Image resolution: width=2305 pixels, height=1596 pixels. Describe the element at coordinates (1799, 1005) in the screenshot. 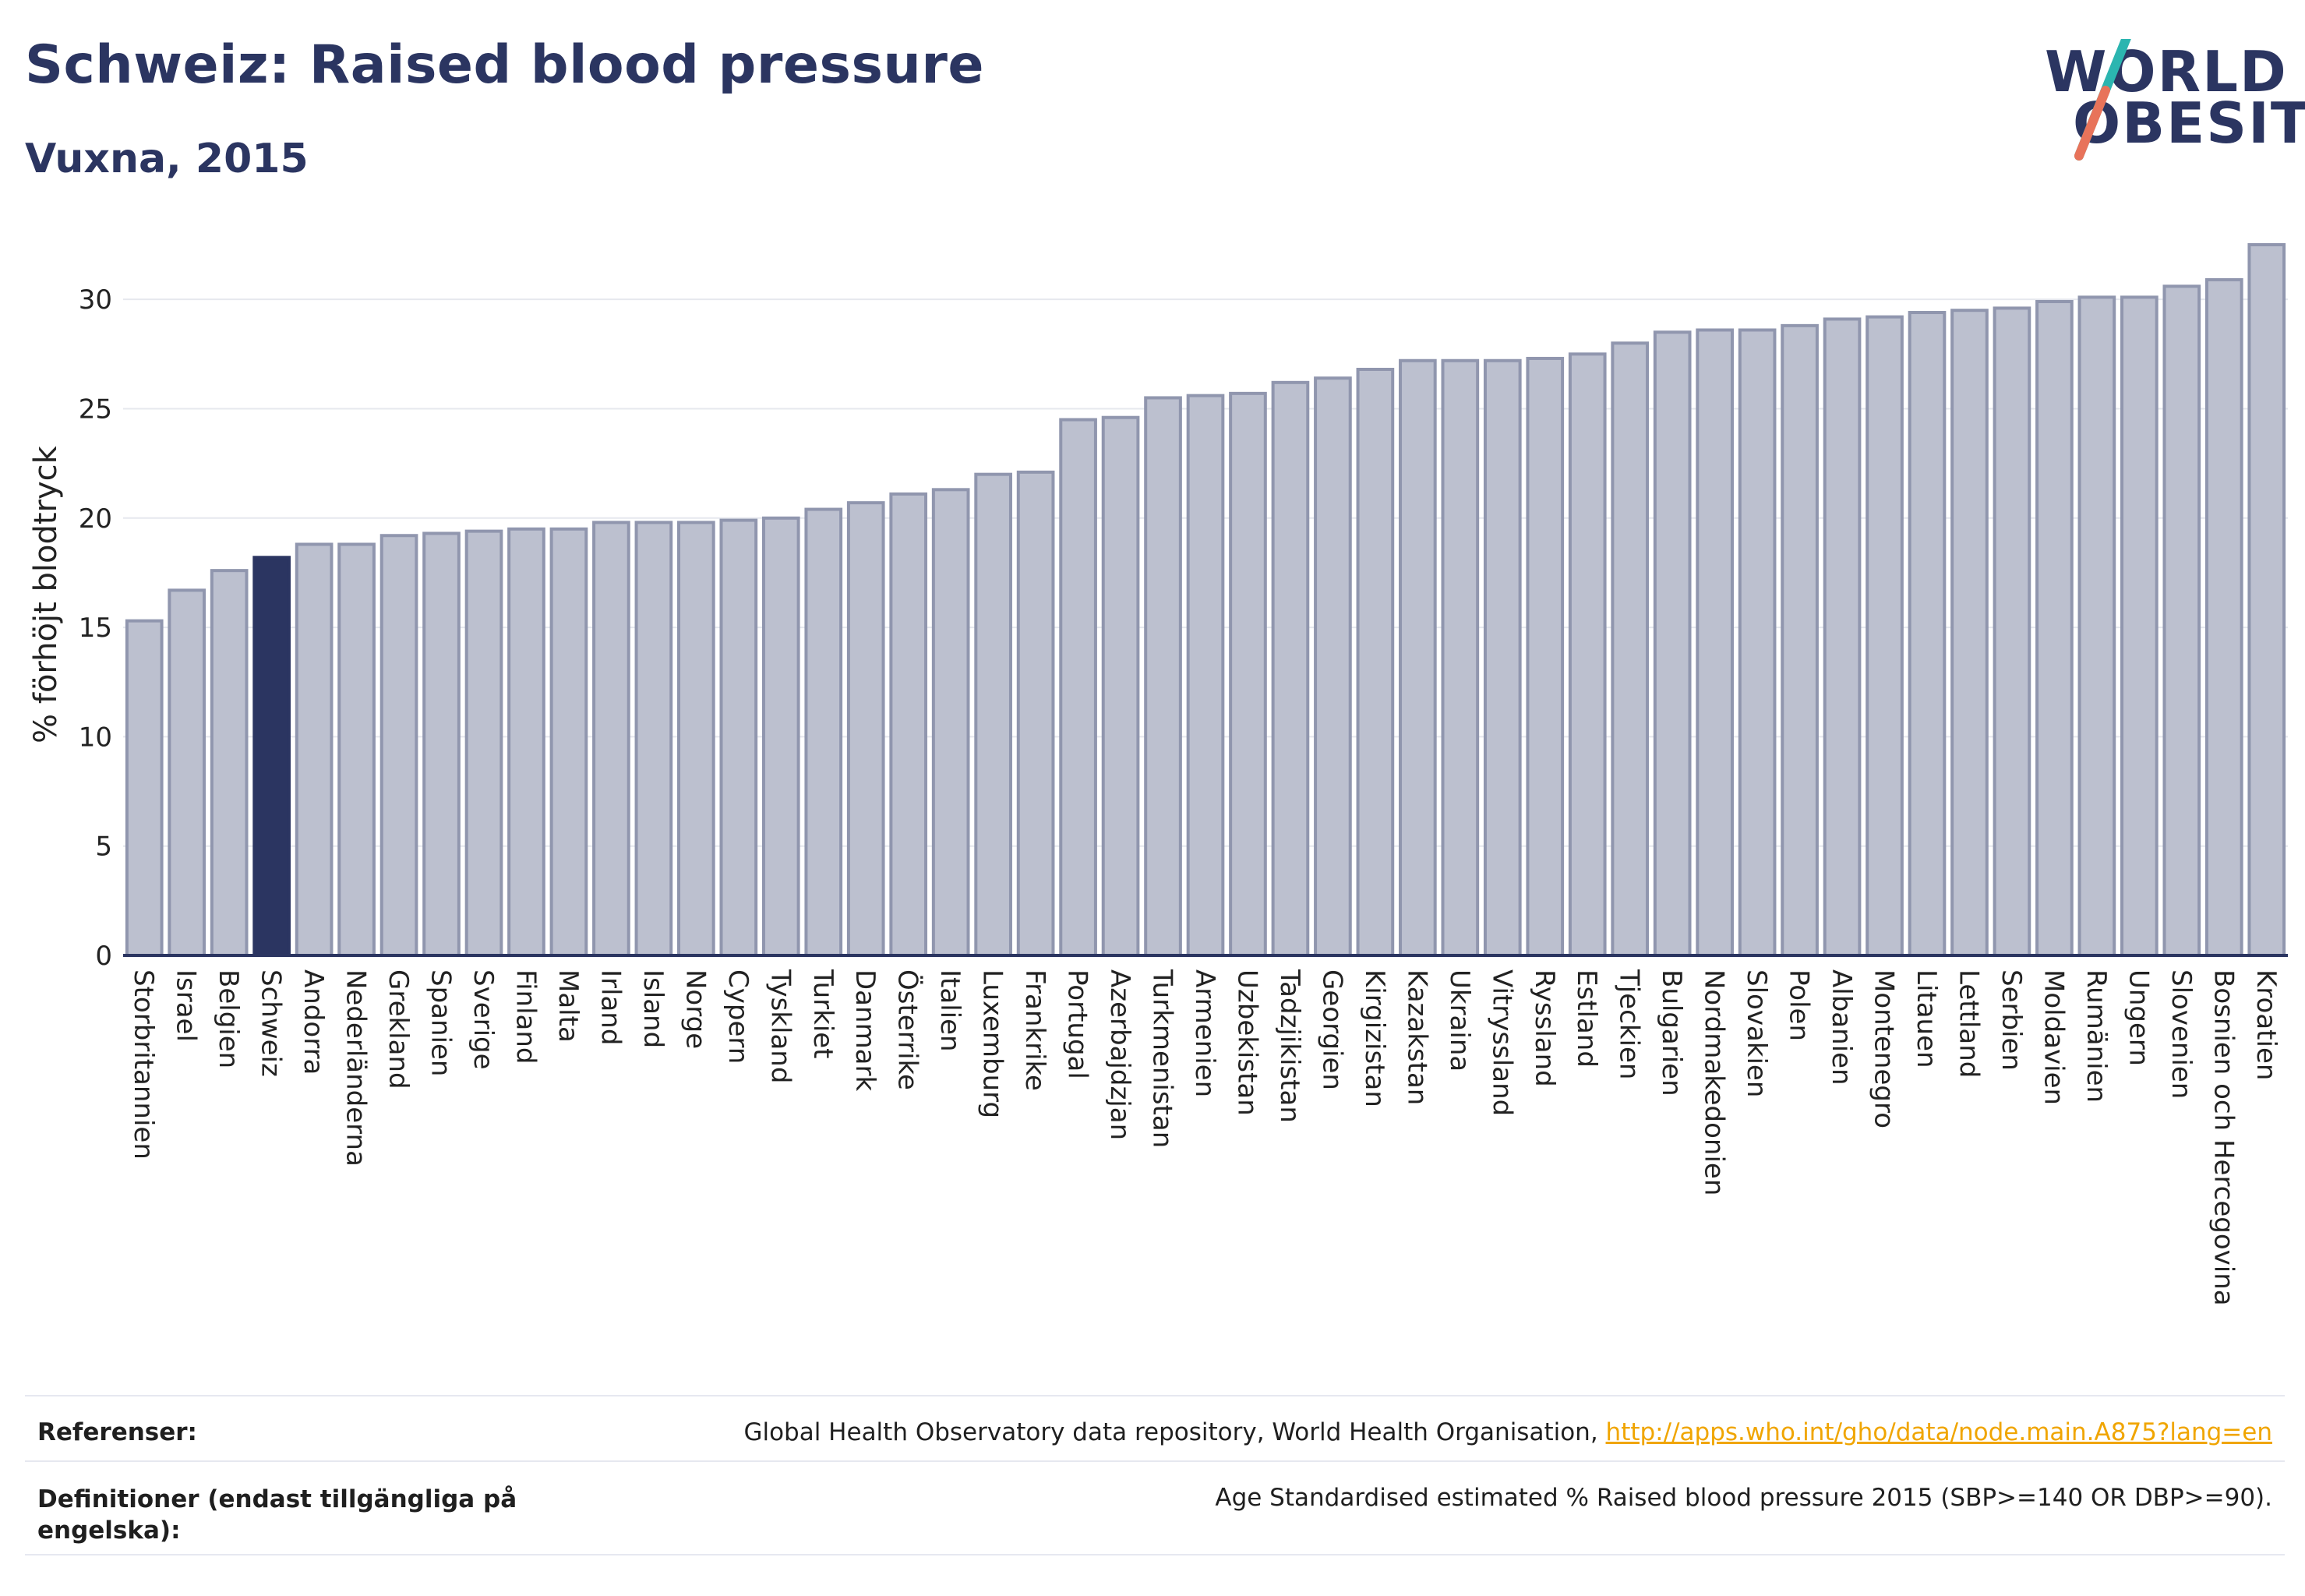

I see `x-tick-label: Polen` at that location.